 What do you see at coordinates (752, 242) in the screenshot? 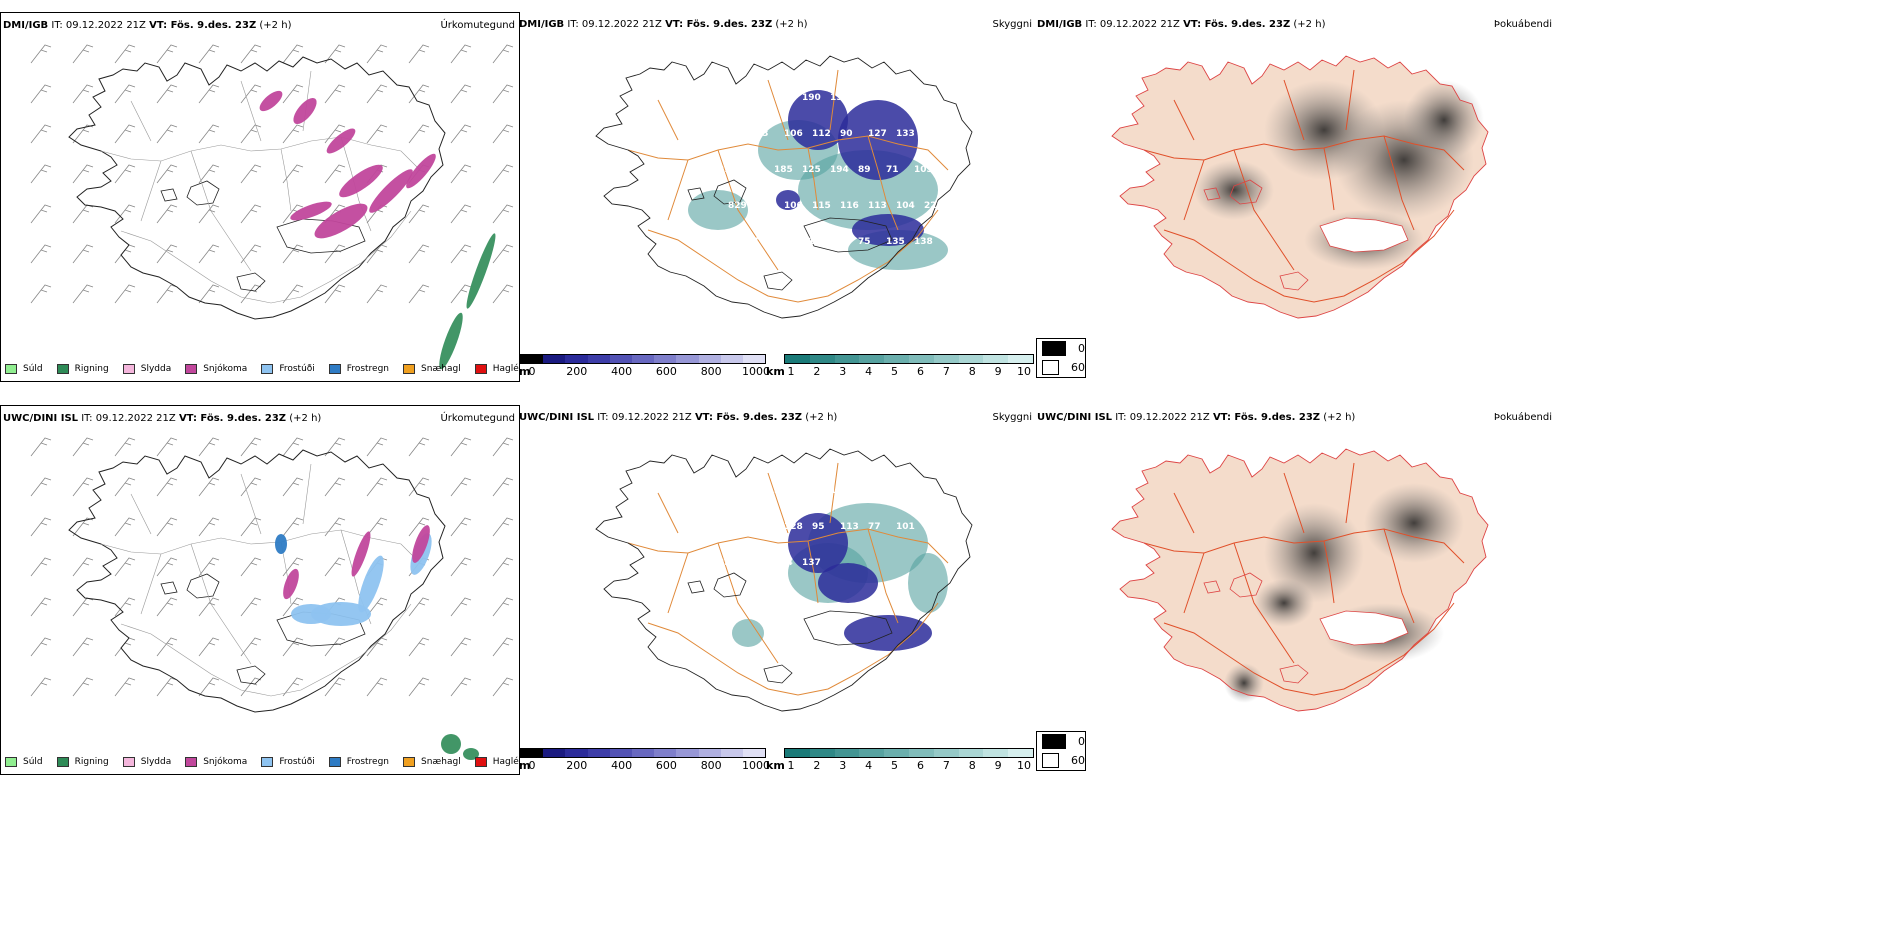
I see `visibility-value: 67` at bounding box center [752, 242].